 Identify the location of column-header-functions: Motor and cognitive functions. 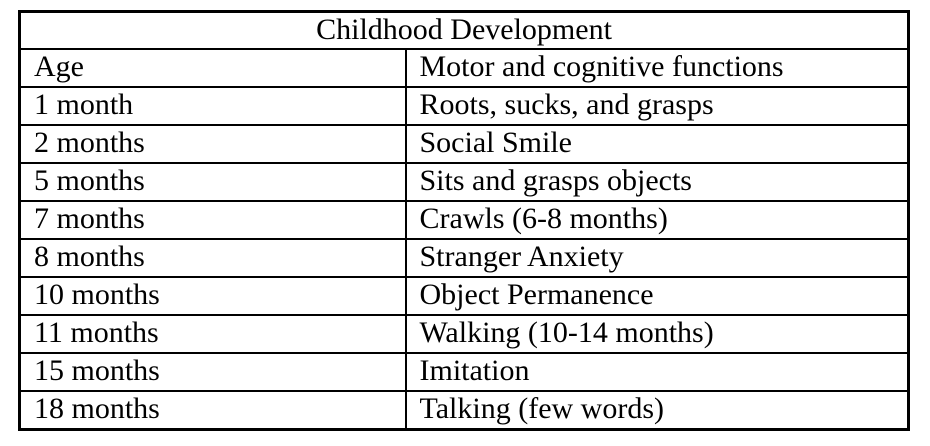
(657, 68).